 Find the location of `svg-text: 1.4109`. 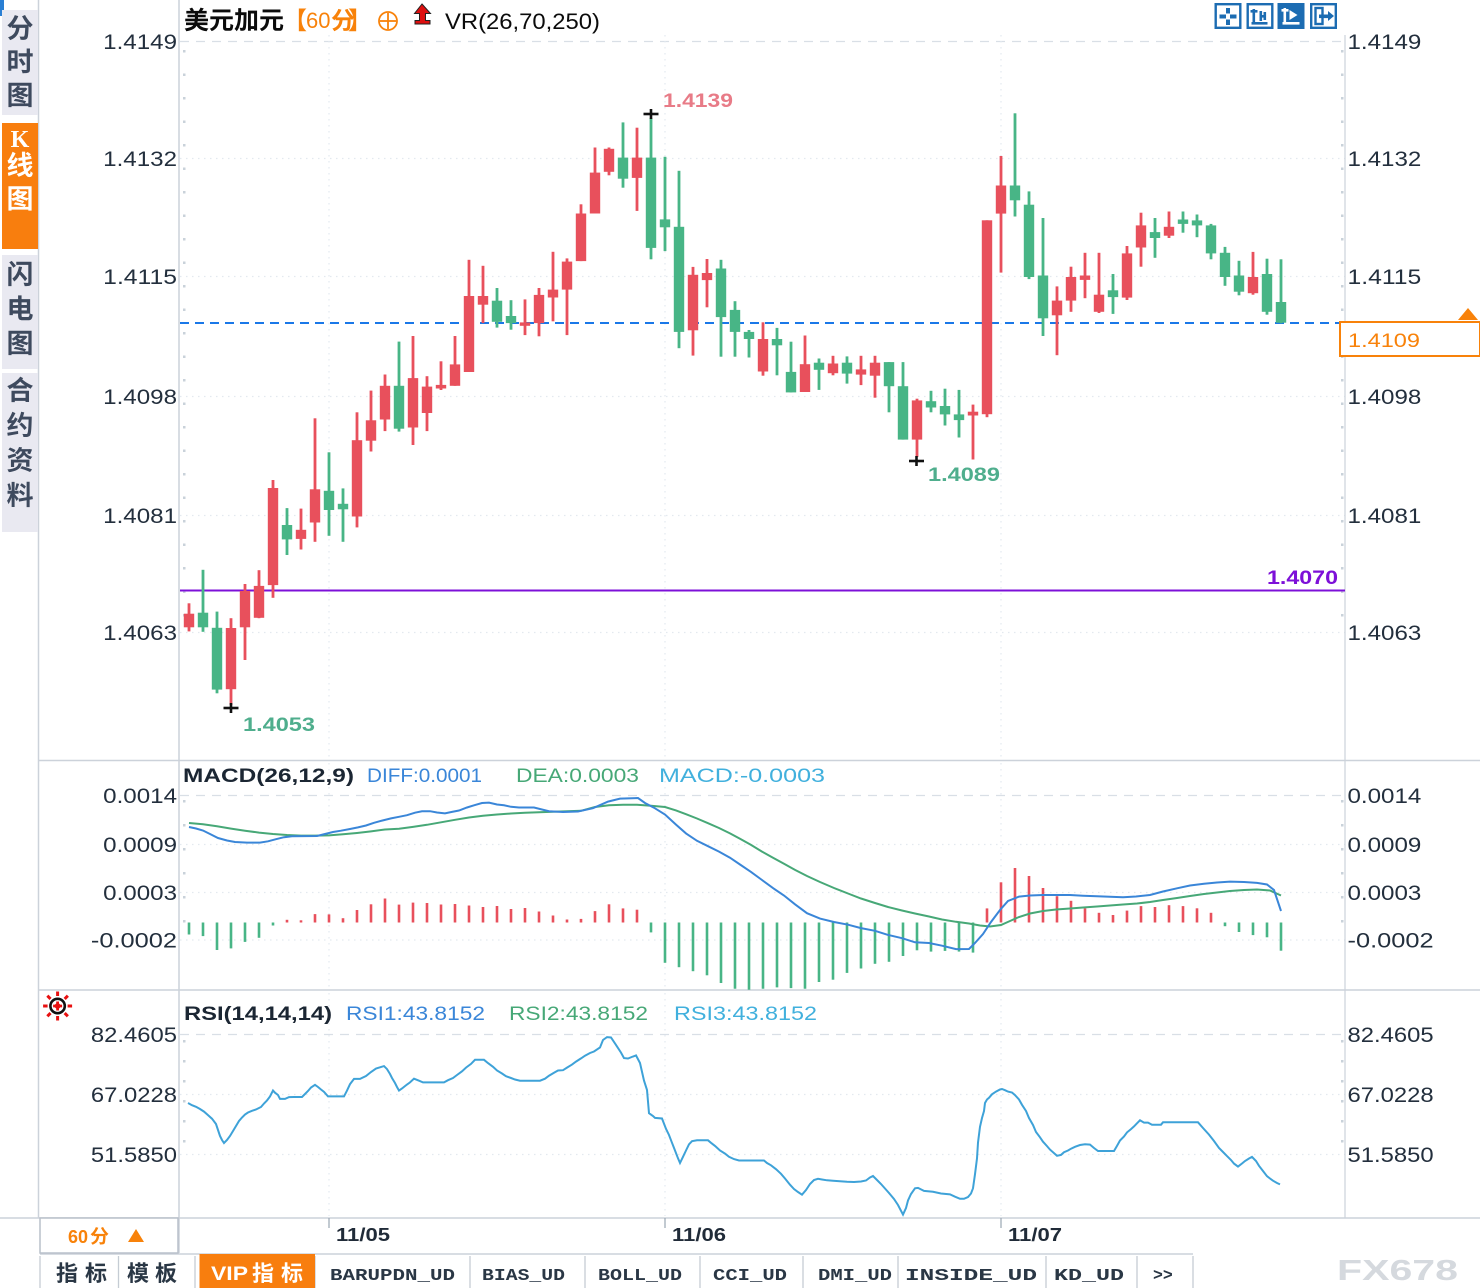

svg-text: 1.4109 is located at coordinates (1384, 341).